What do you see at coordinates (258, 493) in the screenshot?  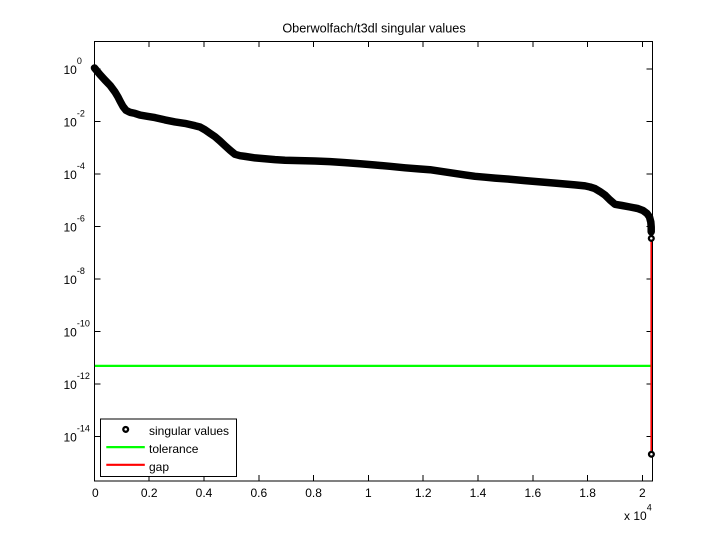 I see `svg-text: 0.6` at bounding box center [258, 493].